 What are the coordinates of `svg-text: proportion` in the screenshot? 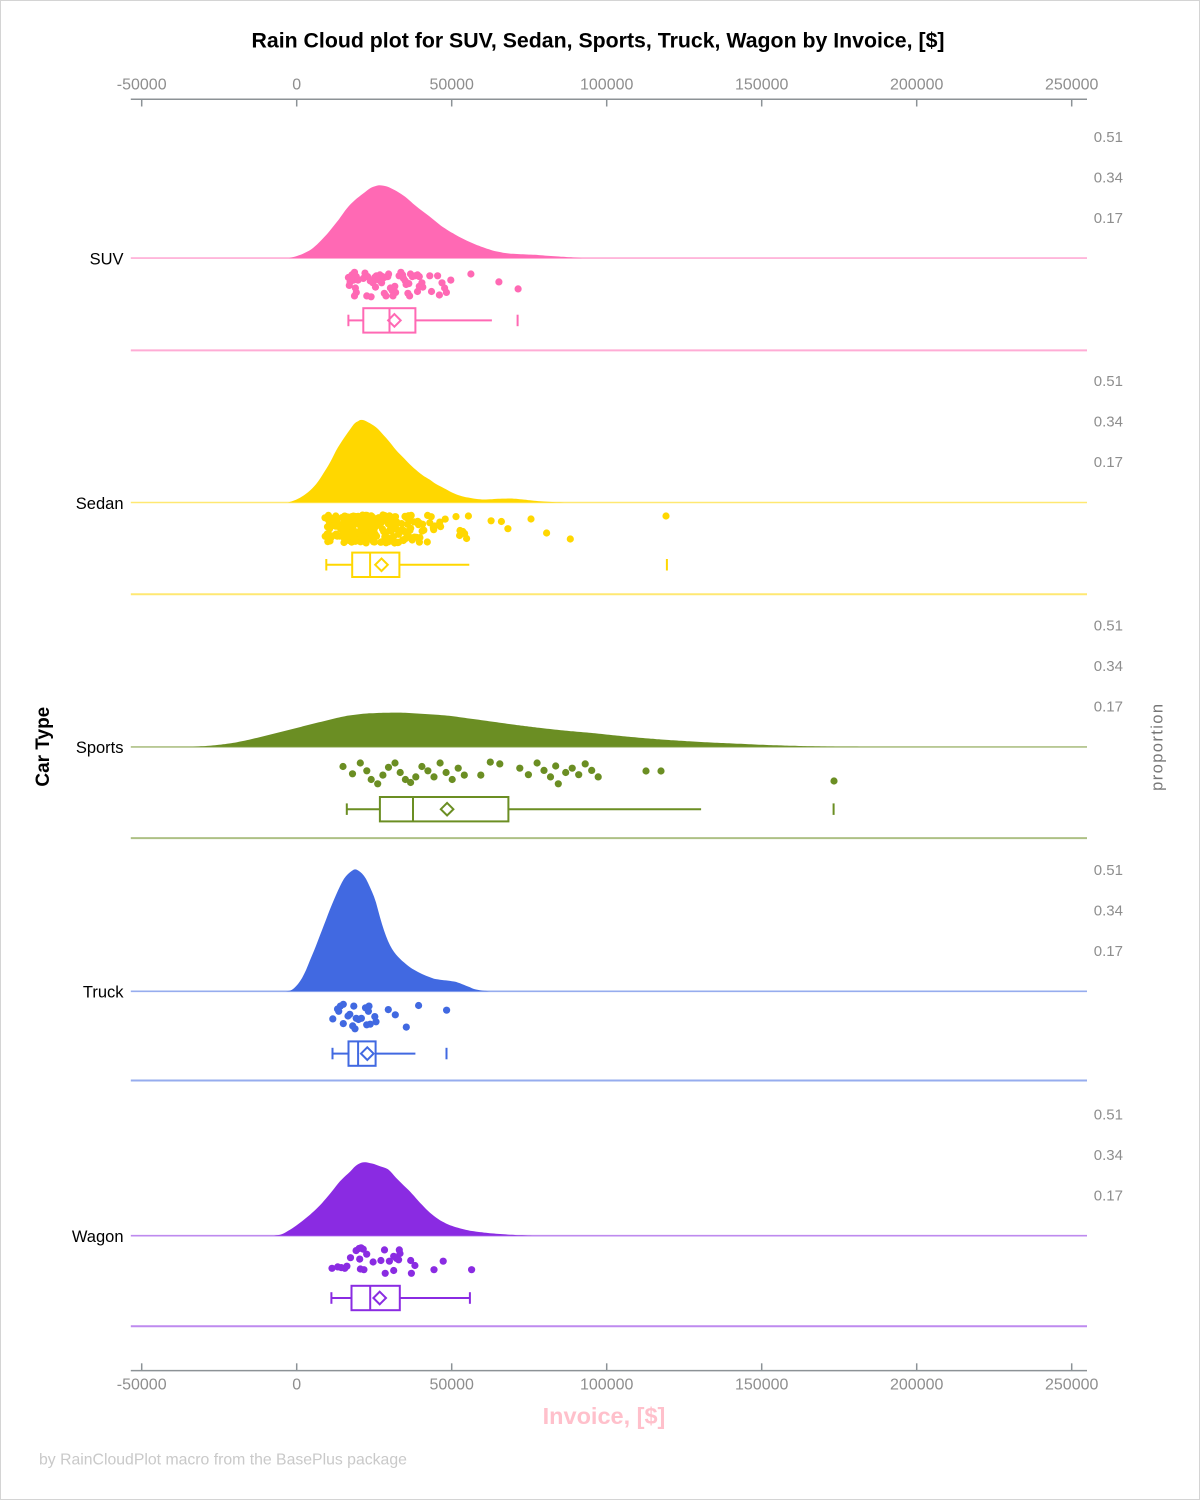 It's located at (1158, 747).